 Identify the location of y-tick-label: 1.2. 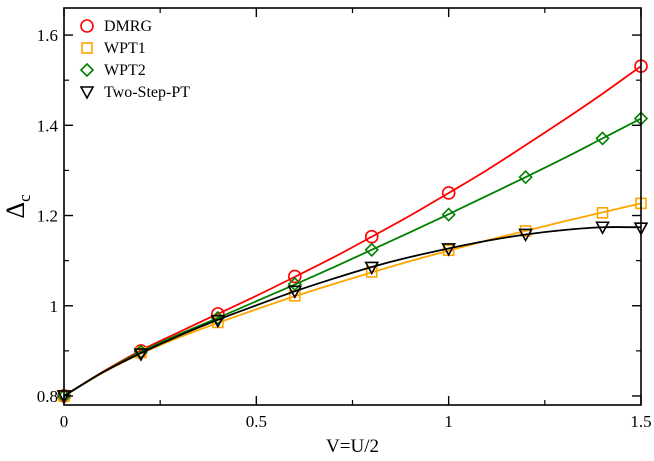
(47, 216).